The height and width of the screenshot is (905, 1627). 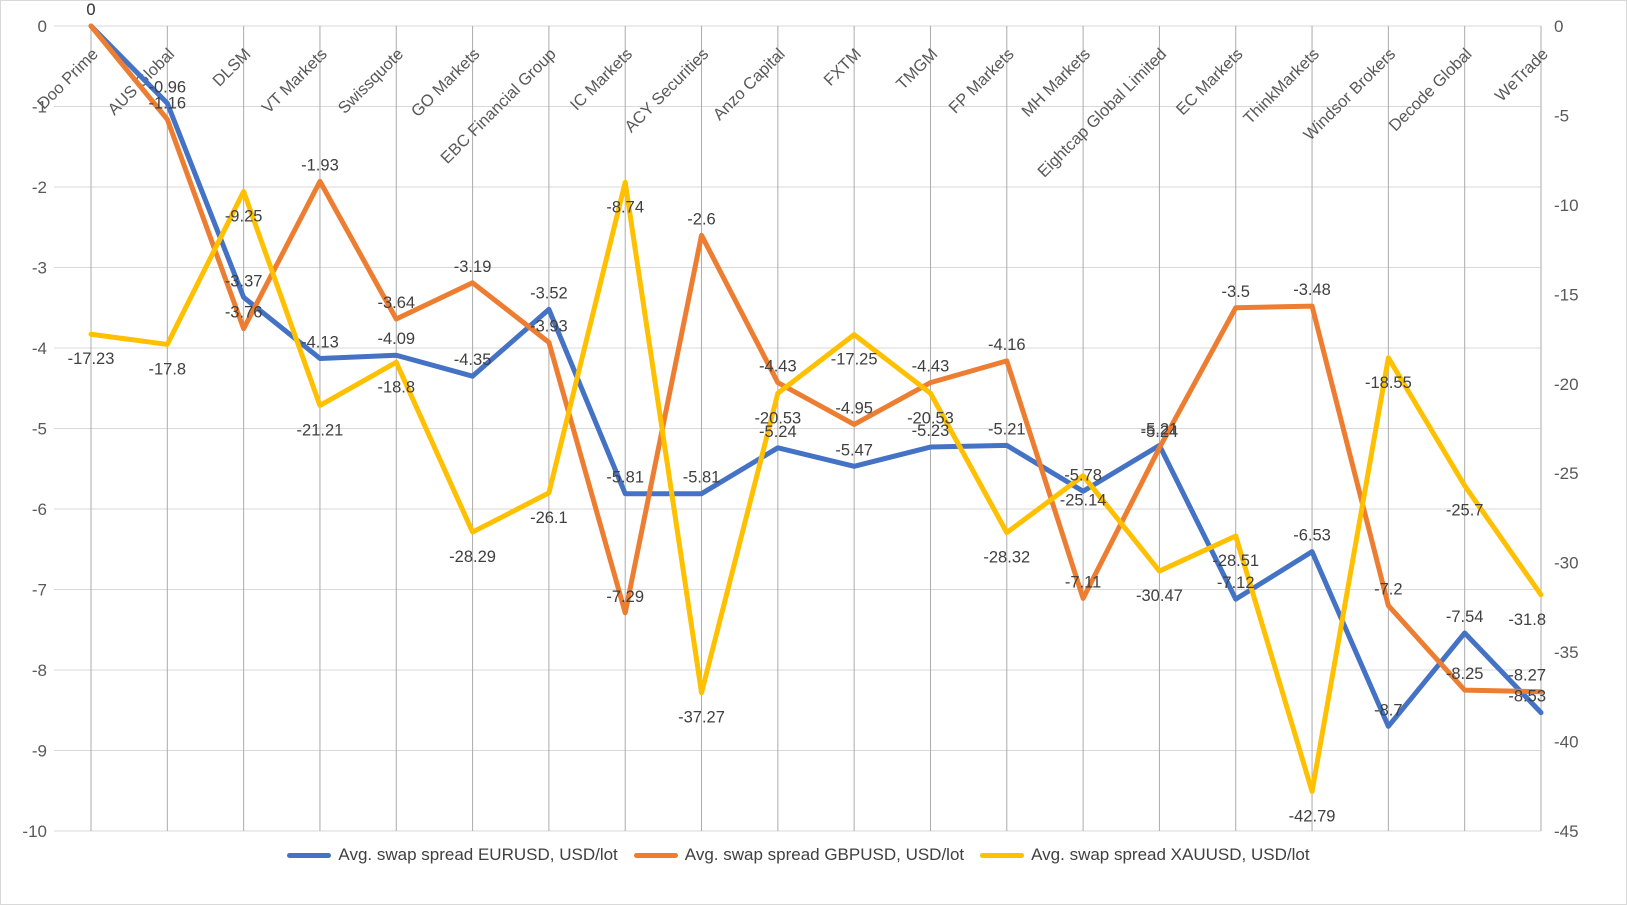 I want to click on data-label: -2.6, so click(x=701, y=219).